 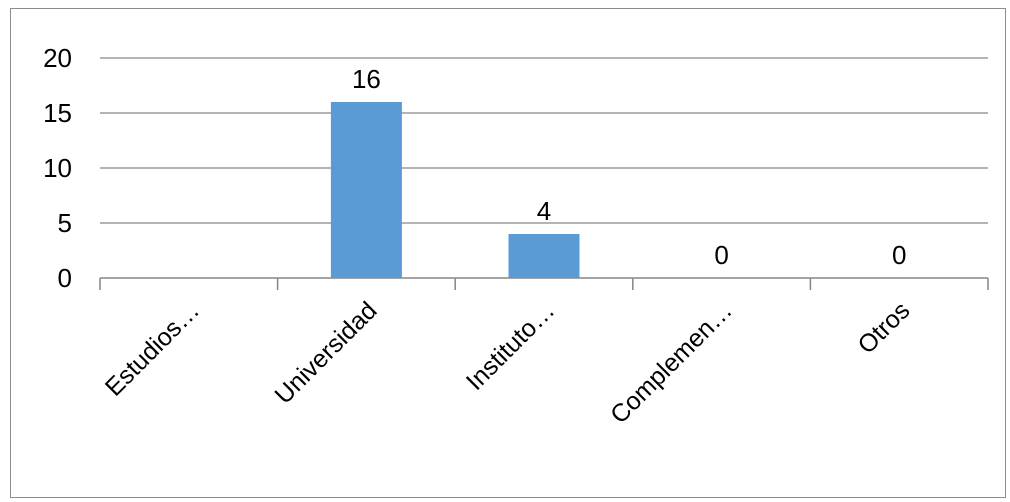 What do you see at coordinates (721, 255) in the screenshot?
I see `data-label-3: 0` at bounding box center [721, 255].